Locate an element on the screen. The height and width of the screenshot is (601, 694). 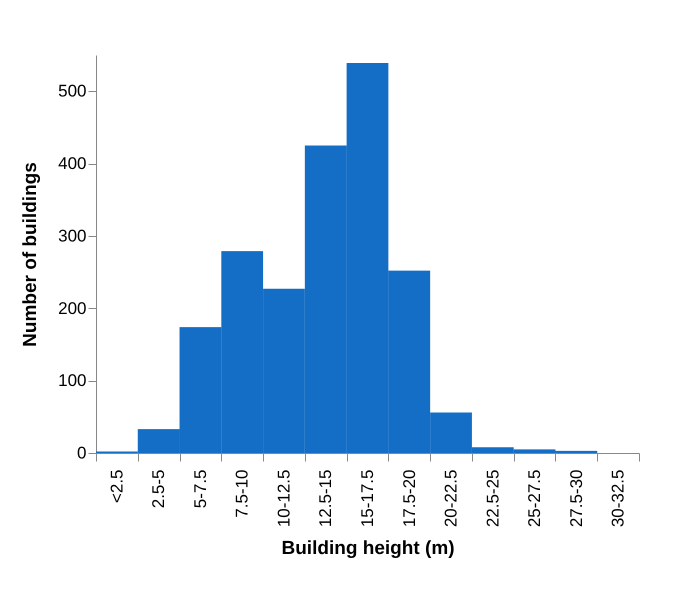
x-tick-label: 7.5-10 is located at coordinates (242, 494).